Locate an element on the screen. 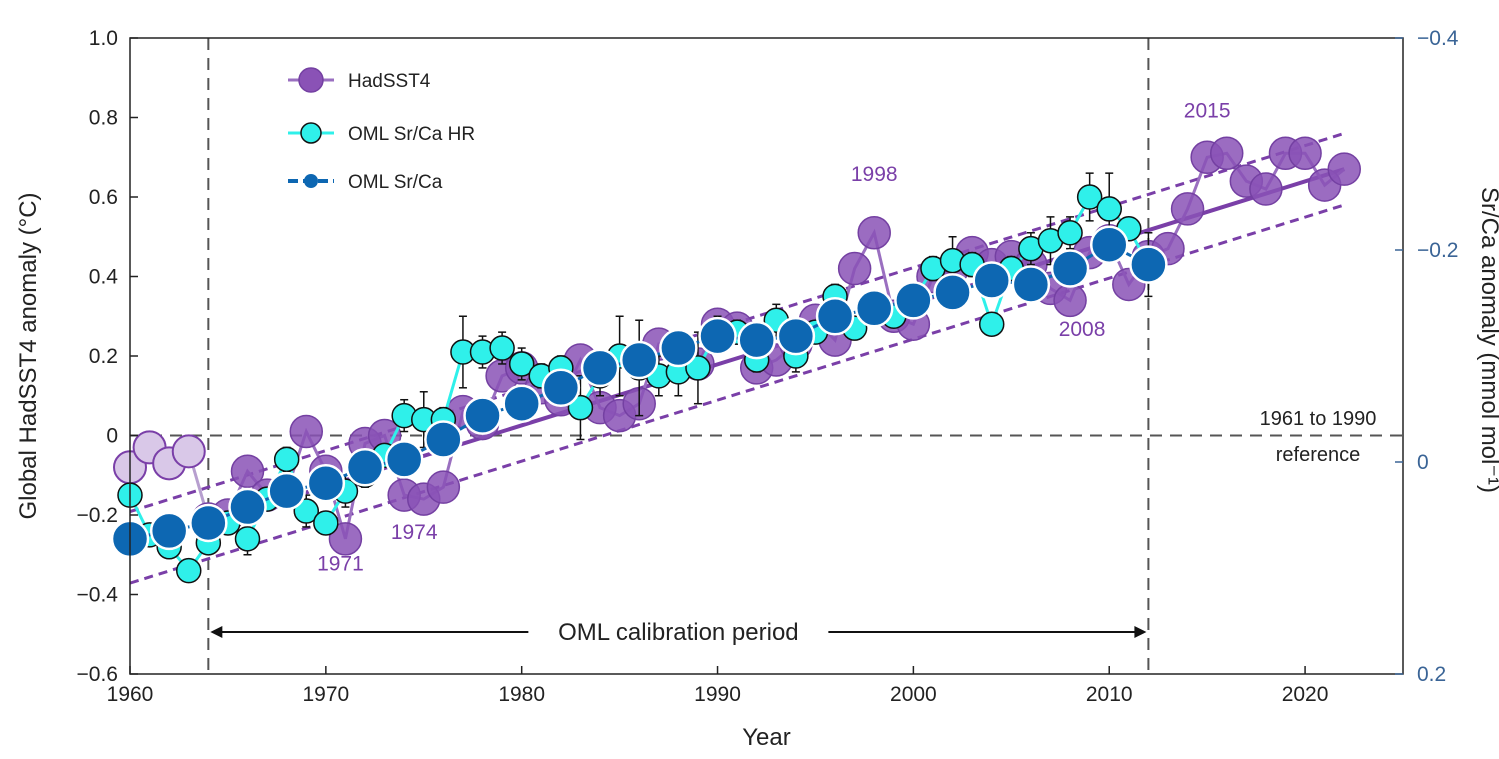  calibration-arrowhead-left is located at coordinates (216, 632).